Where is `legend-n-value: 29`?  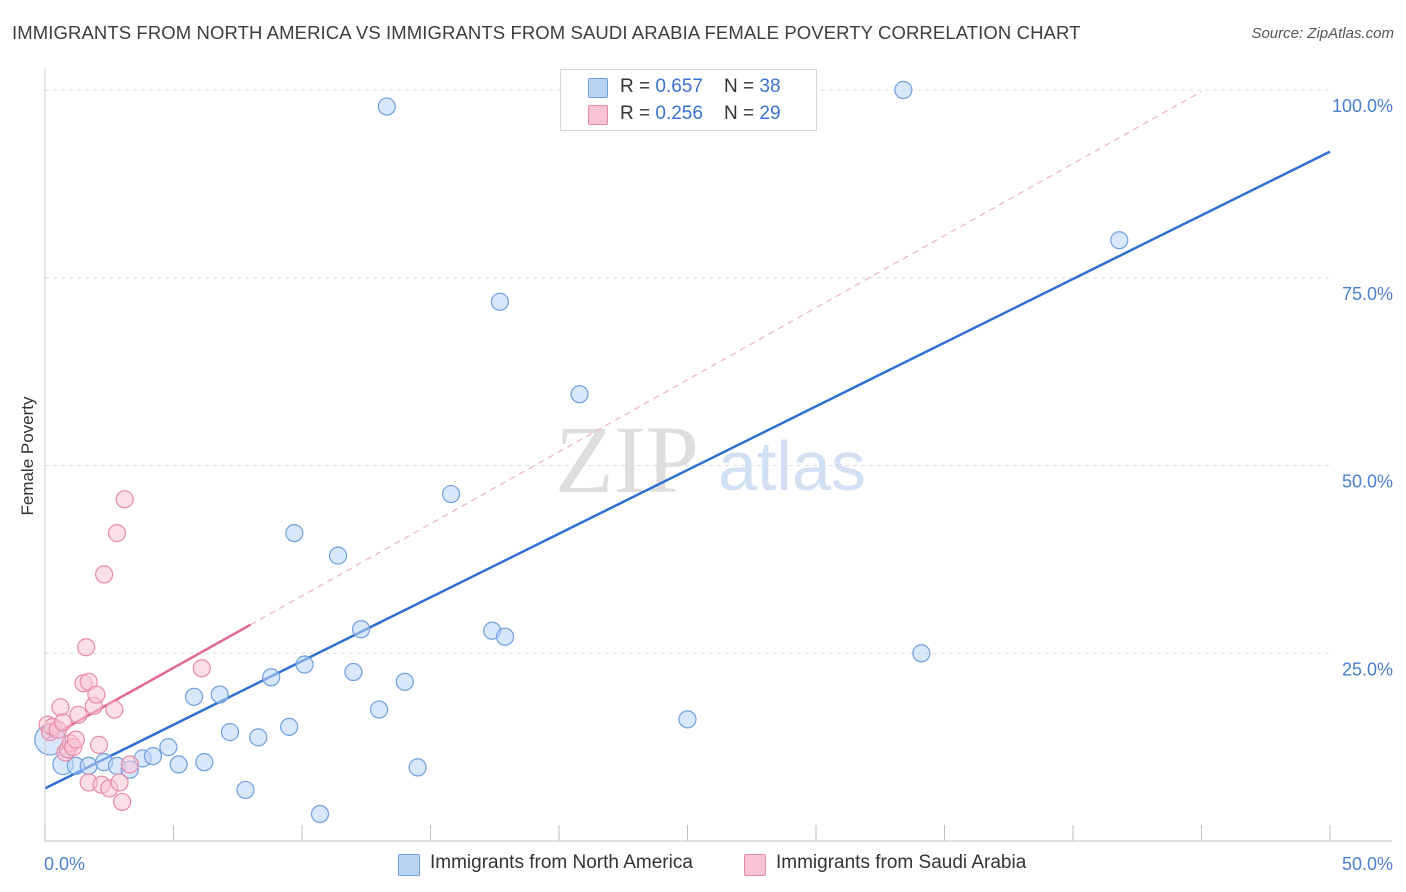 legend-n-value: 29 is located at coordinates (770, 113).